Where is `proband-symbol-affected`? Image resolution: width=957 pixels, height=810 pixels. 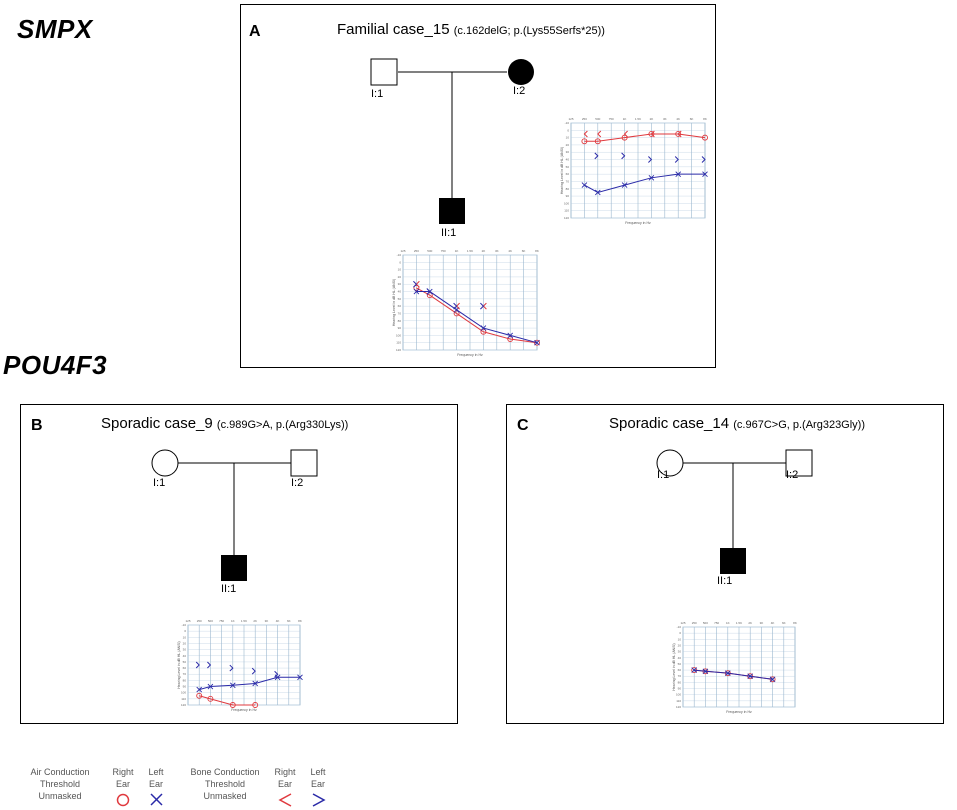
proband-symbol-affected is located at coordinates (452, 211).